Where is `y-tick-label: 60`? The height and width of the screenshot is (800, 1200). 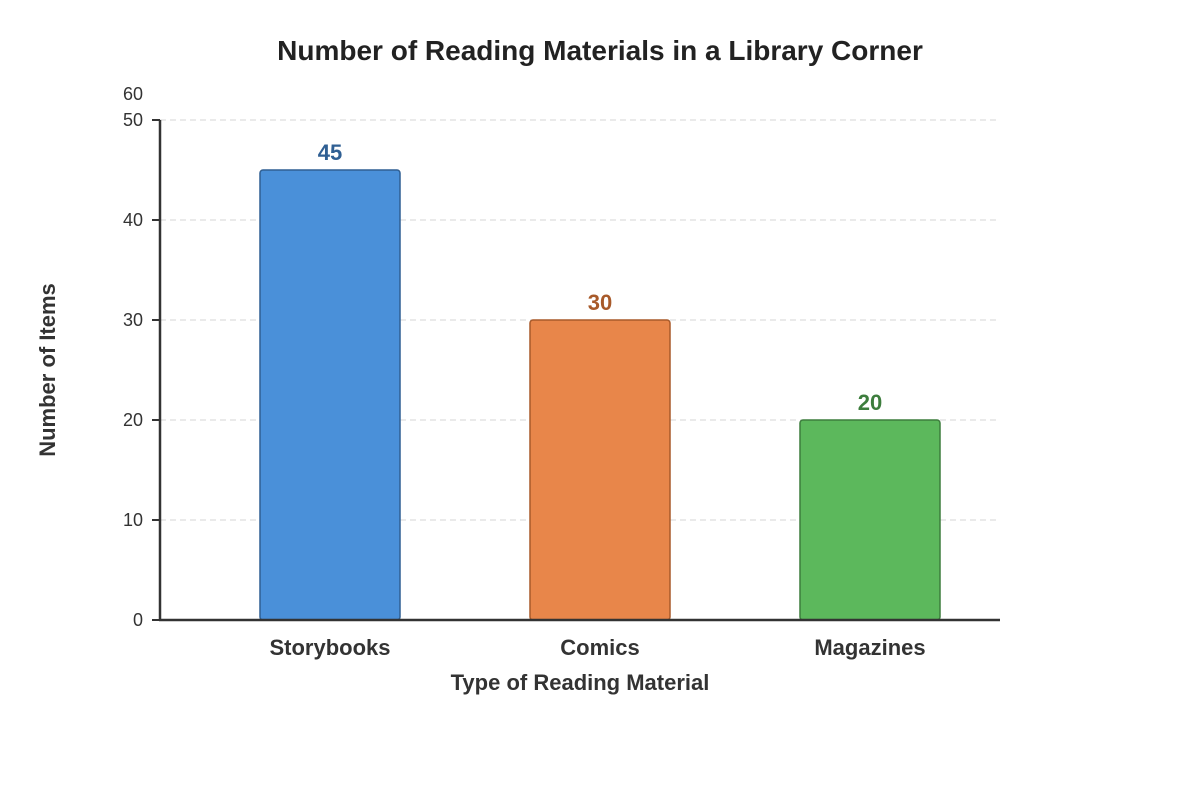 y-tick-label: 60 is located at coordinates (133, 94).